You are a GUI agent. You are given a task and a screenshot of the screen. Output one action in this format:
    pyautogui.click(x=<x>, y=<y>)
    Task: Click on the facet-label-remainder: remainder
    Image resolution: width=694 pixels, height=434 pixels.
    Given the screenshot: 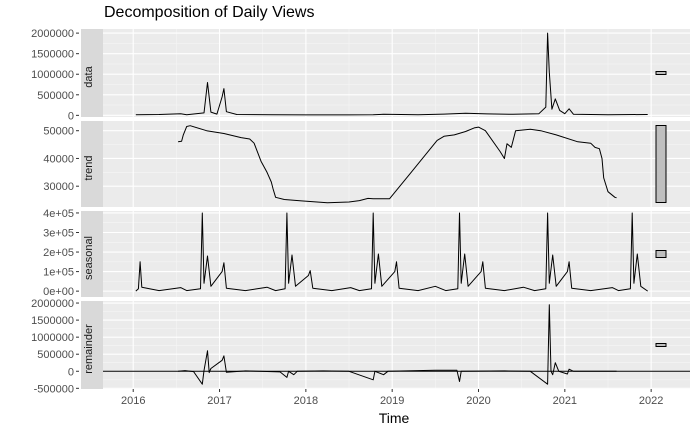 What is the action you would take?
    pyautogui.click(x=89, y=349)
    